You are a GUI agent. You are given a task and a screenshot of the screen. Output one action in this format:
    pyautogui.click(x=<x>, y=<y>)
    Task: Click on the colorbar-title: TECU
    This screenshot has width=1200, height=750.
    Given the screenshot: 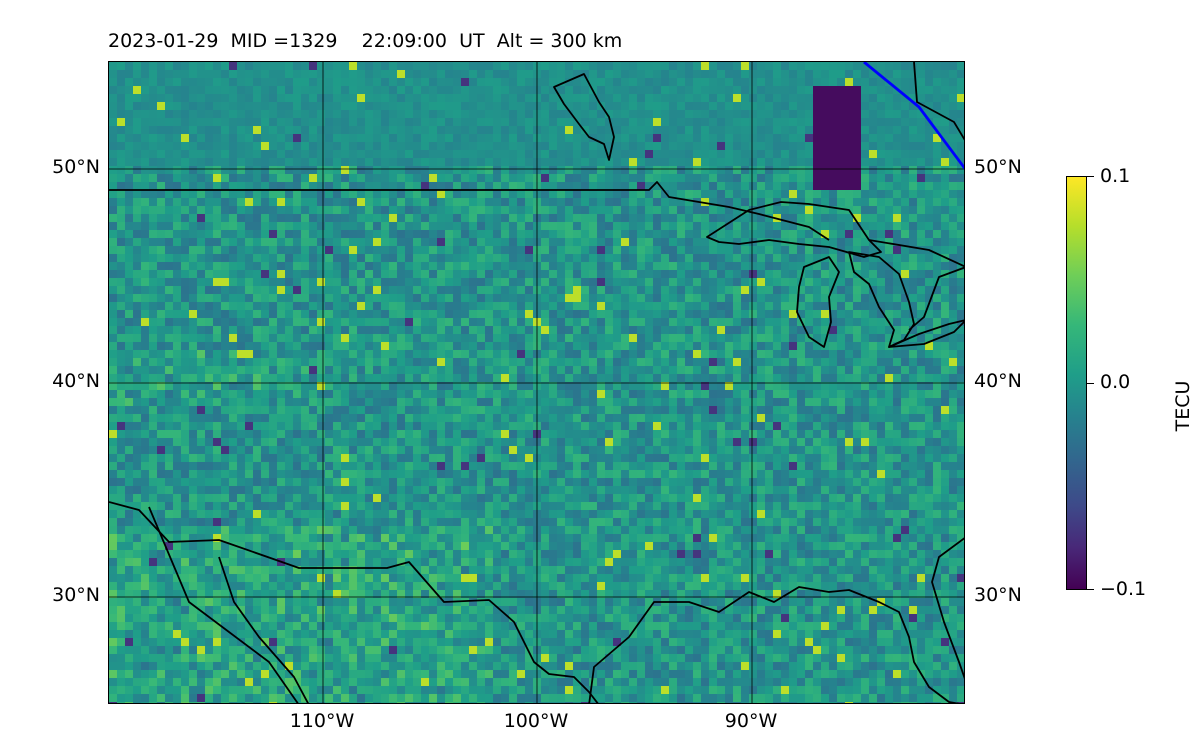 What is the action you would take?
    pyautogui.click(x=1183, y=406)
    